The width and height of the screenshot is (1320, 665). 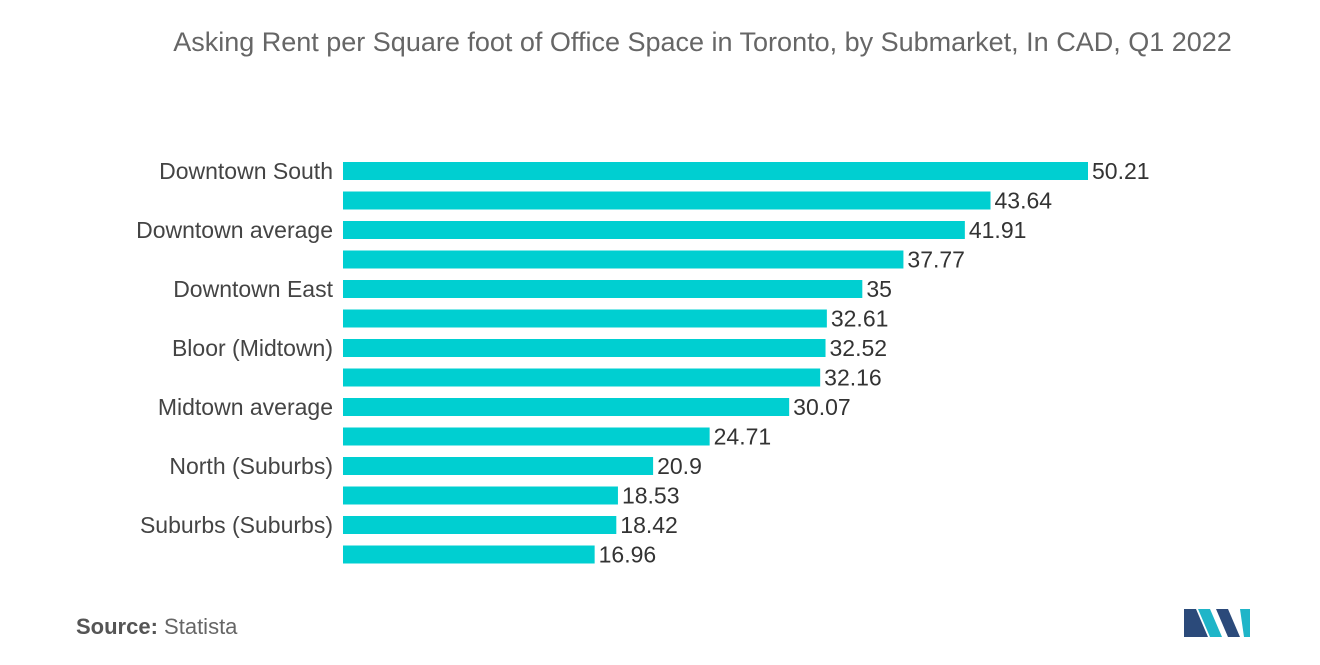 What do you see at coordinates (879, 289) in the screenshot?
I see `data-label: 35` at bounding box center [879, 289].